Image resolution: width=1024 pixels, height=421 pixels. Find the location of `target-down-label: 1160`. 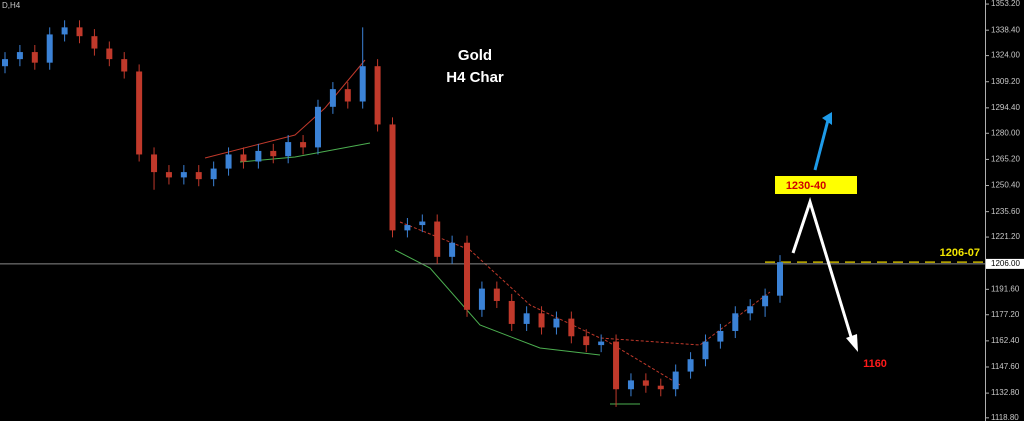

target-down-label: 1160 is located at coordinates (875, 364).